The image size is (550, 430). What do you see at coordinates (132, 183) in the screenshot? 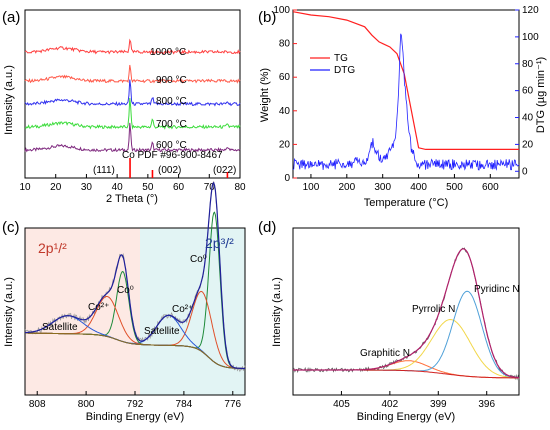
I see `panel-a-x-ticks: 10 20 30 40 50 60 70 80` at bounding box center [132, 183].